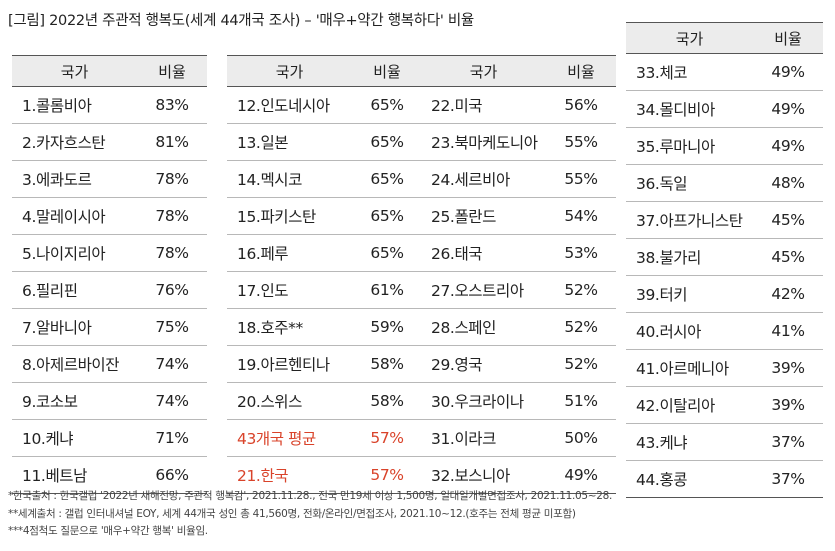  I want to click on table-row: 44.홍콩 37%, so click(724, 479).